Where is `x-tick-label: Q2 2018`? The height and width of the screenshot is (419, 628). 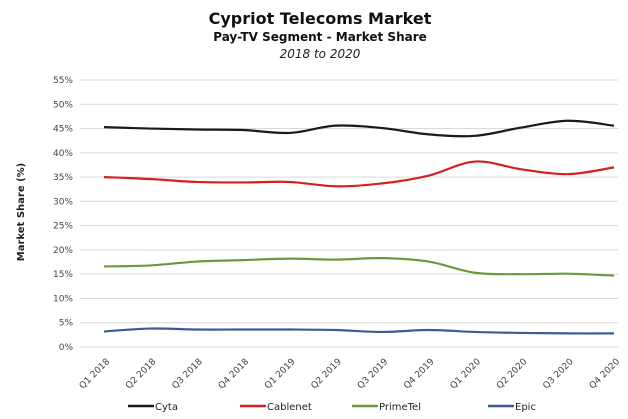
x-tick-label: Q2 2018 is located at coordinates (141, 374).